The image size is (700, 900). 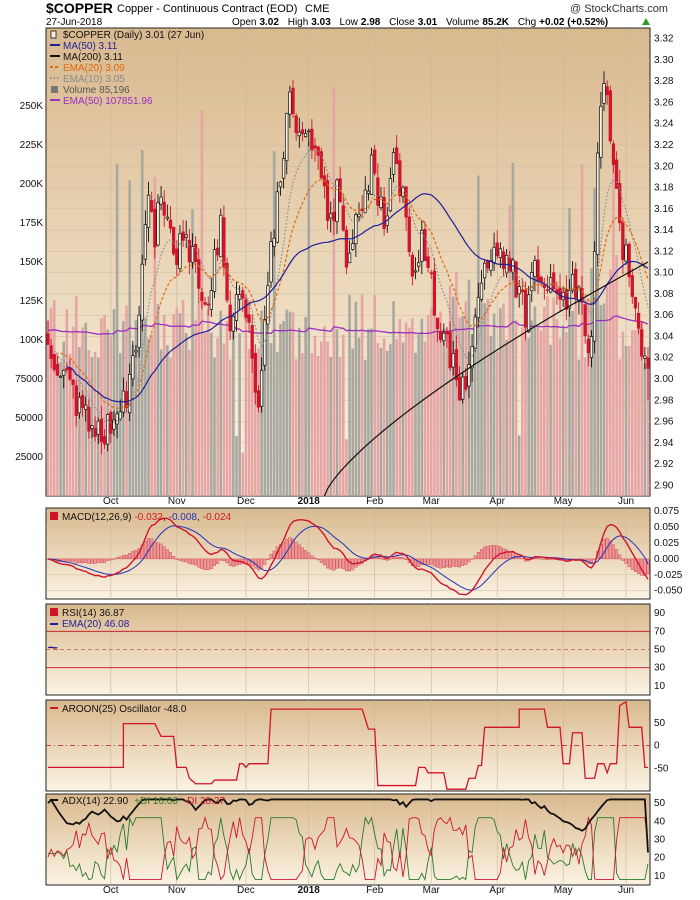 What do you see at coordinates (664, 379) in the screenshot?
I see `price-tick-label: 3.00` at bounding box center [664, 379].